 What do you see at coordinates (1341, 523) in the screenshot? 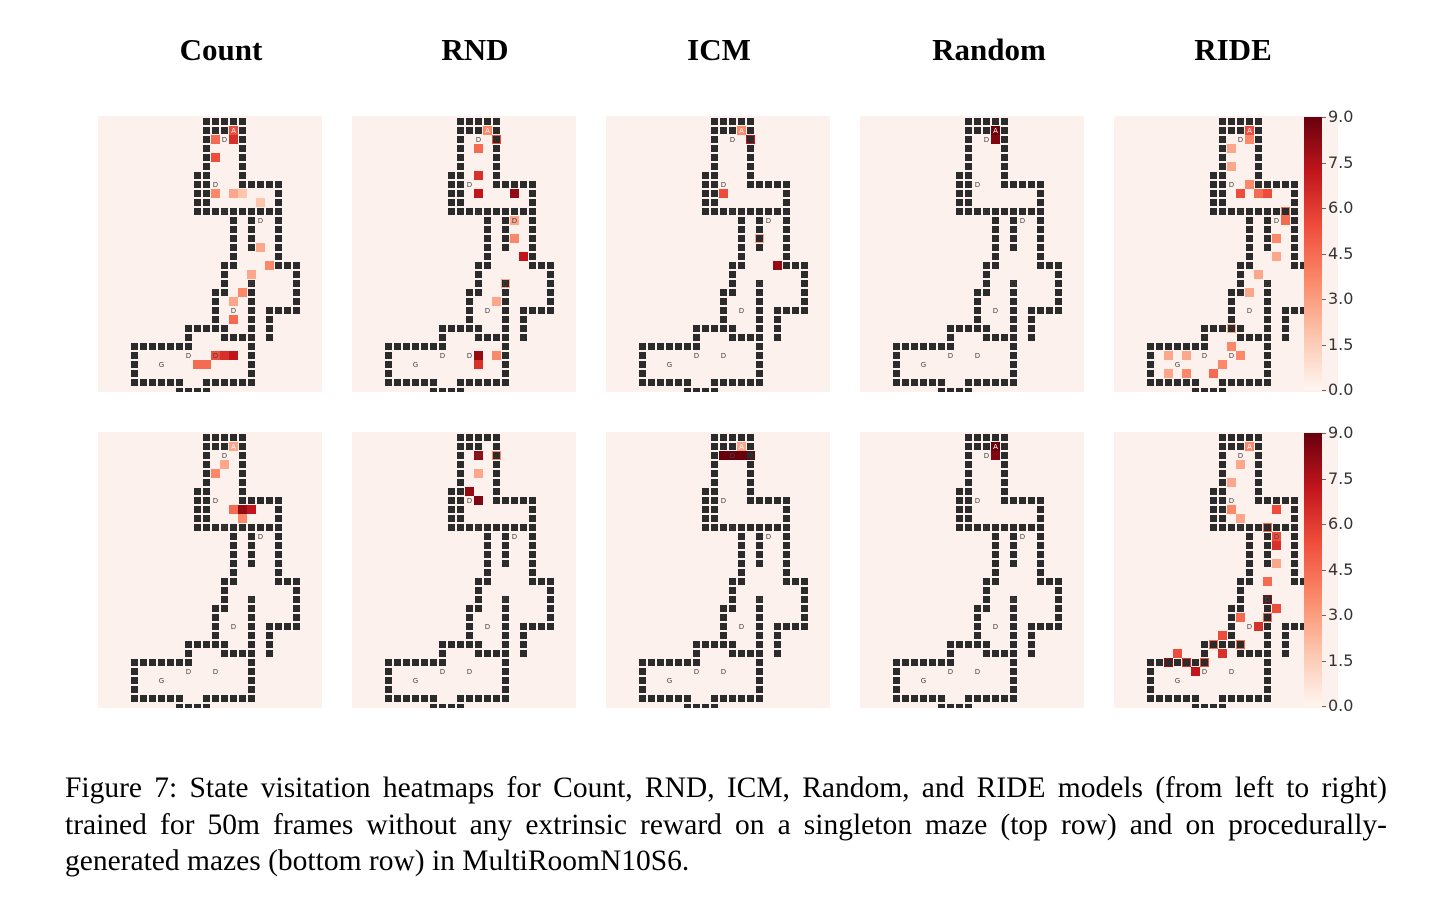
I see `colorbar-tick-label: 6.0` at bounding box center [1341, 523].